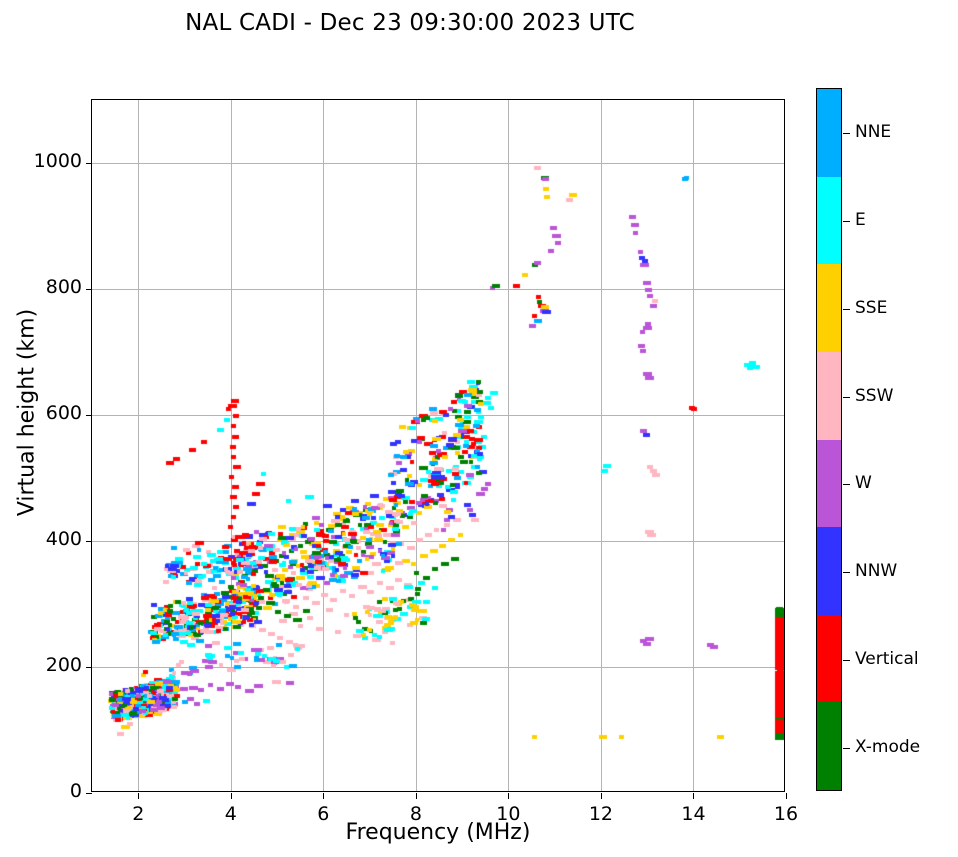 The width and height of the screenshot is (958, 857). Describe the element at coordinates (230, 814) in the screenshot. I see `x-tick-label: 4` at that location.